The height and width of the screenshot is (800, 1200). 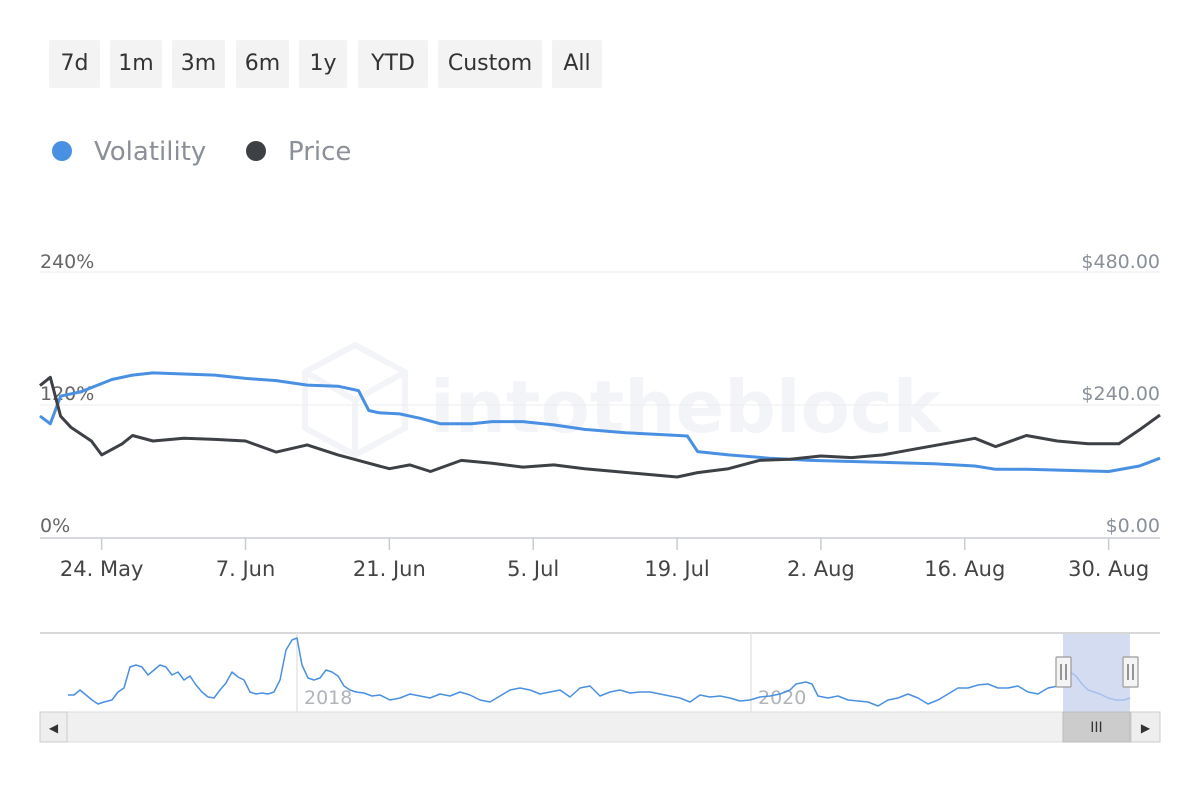 I want to click on navigator: 2018 2020, so click(x=600, y=672).